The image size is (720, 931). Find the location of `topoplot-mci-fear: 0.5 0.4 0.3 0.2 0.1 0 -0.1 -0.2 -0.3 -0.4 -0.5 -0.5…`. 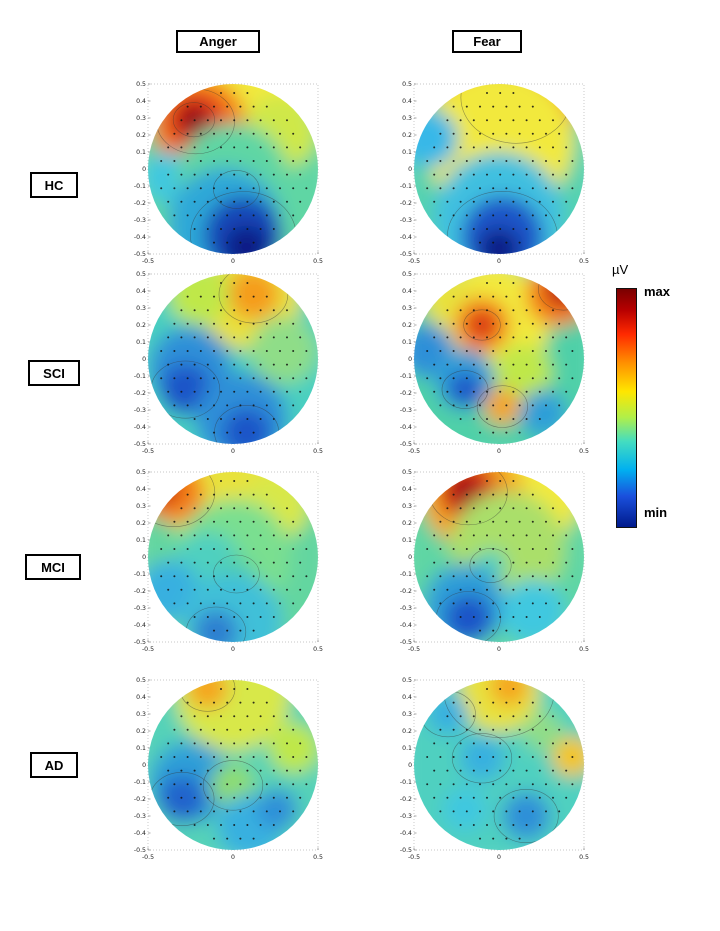

topoplot-mci-fear: 0.5 0.4 0.3 0.2 0.1 0 -0.1 -0.2 -0.3 -0.4 -0.5 -0.5… is located at coordinates (489, 560).